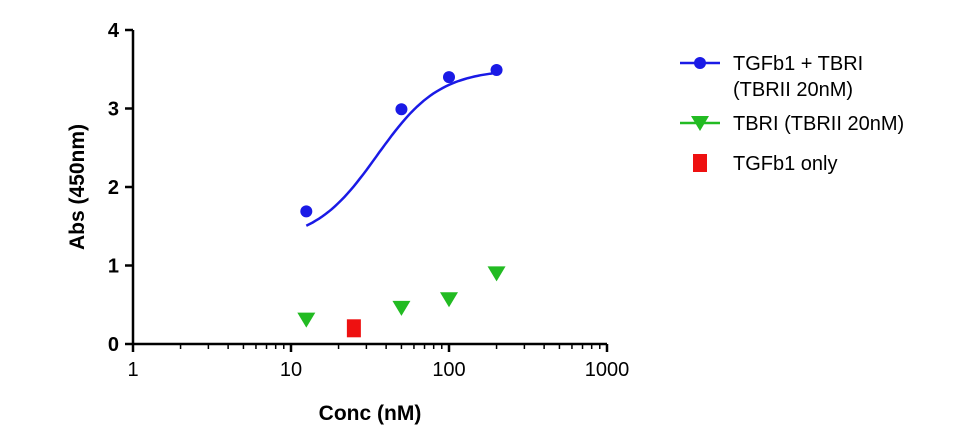 This screenshot has width=969, height=441. I want to click on x-tick-label: 1, so click(132, 370).